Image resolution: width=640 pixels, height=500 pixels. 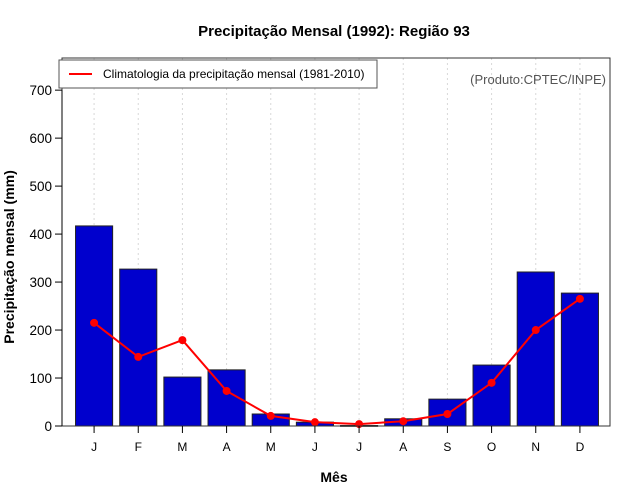 I want to click on y-axis: 0 100 200 300 400 500 600 700, so click(x=46, y=258).